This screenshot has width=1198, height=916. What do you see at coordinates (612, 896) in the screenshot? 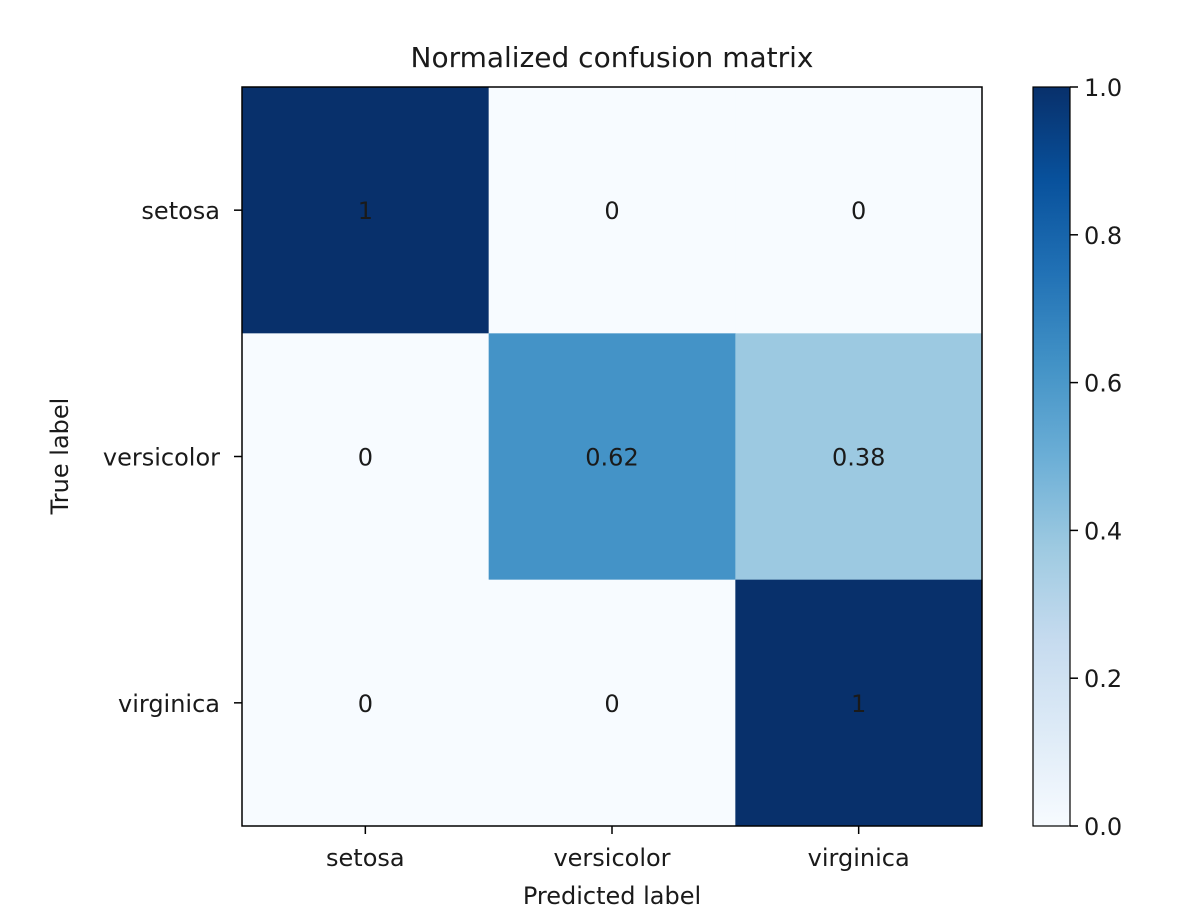
I see `x-axis-label: Predicted label` at bounding box center [612, 896].